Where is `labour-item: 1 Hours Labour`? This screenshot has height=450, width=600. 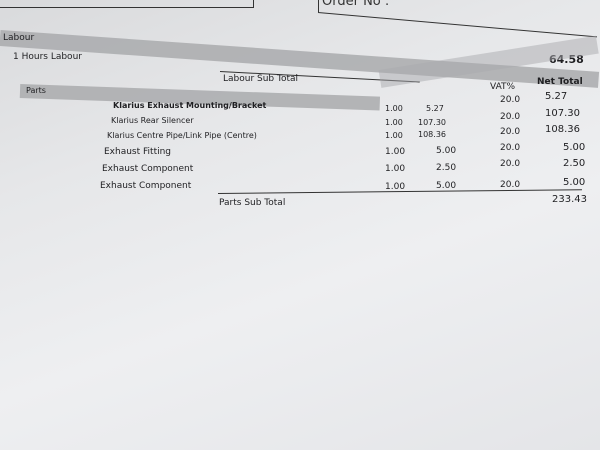 labour-item: 1 Hours Labour is located at coordinates (47, 57).